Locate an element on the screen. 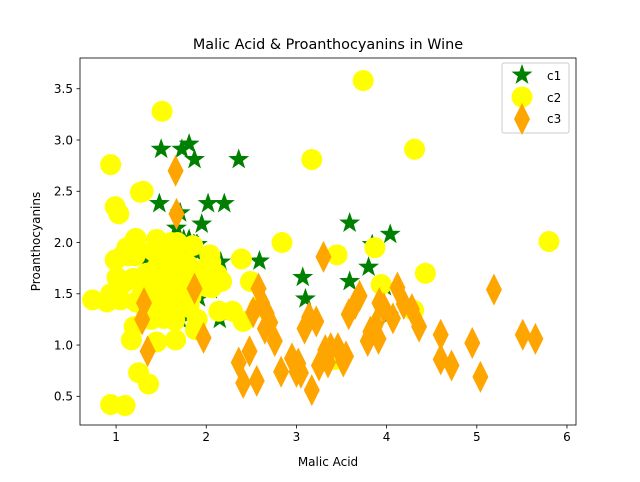 This screenshot has width=640, height=482. x-tick-label: 2 is located at coordinates (206, 437).